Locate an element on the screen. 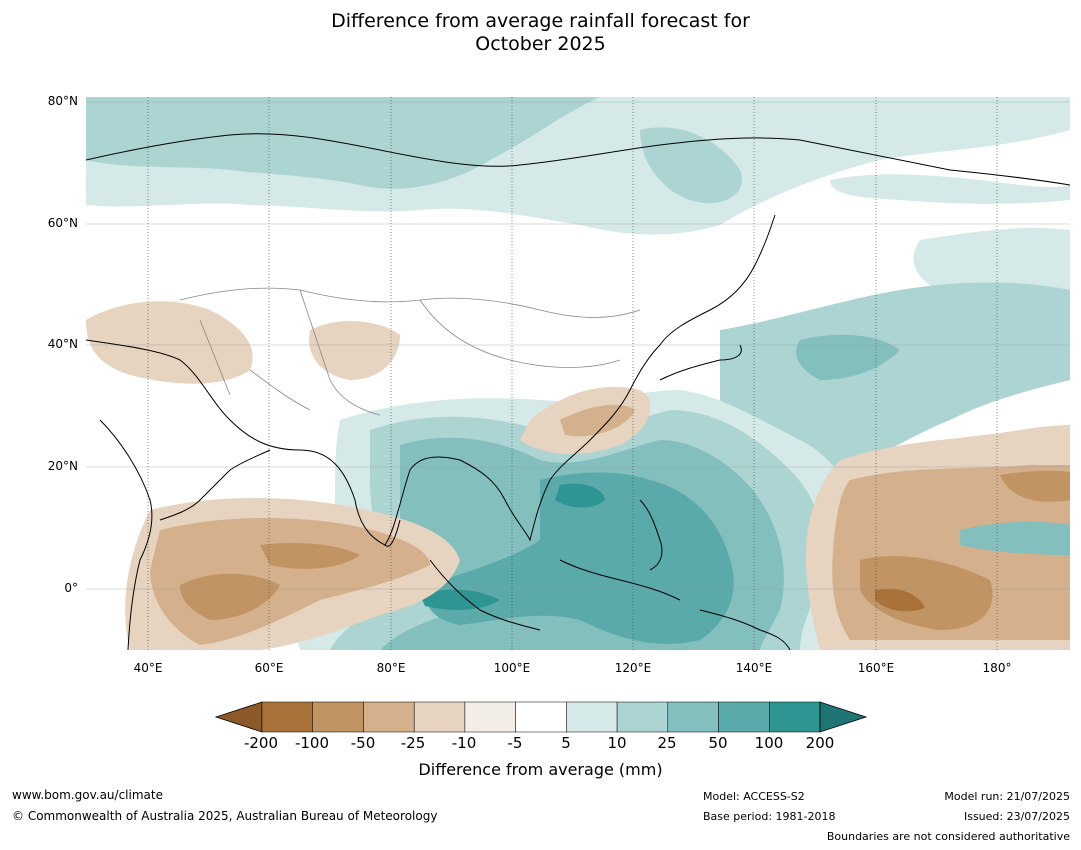 This screenshot has width=1081, height=850. anomaly-arabian-brown is located at coordinates (310, 556).